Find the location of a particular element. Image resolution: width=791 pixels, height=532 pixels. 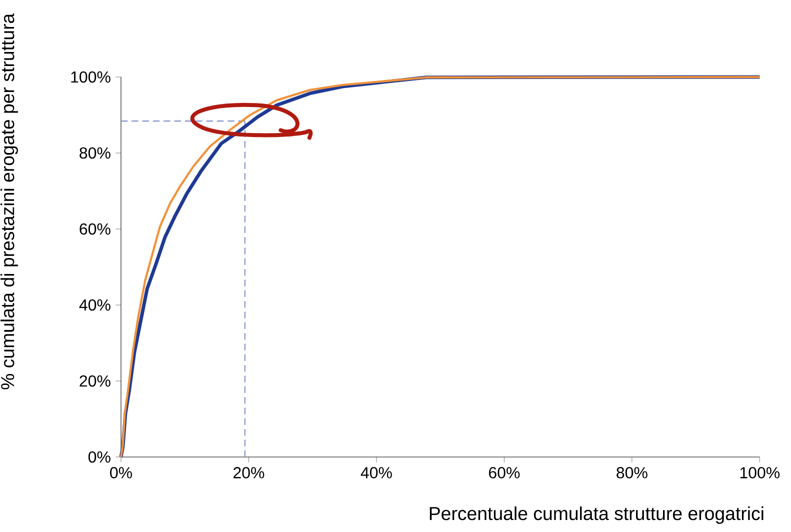

y-tick-label: 80% is located at coordinates (95, 153).